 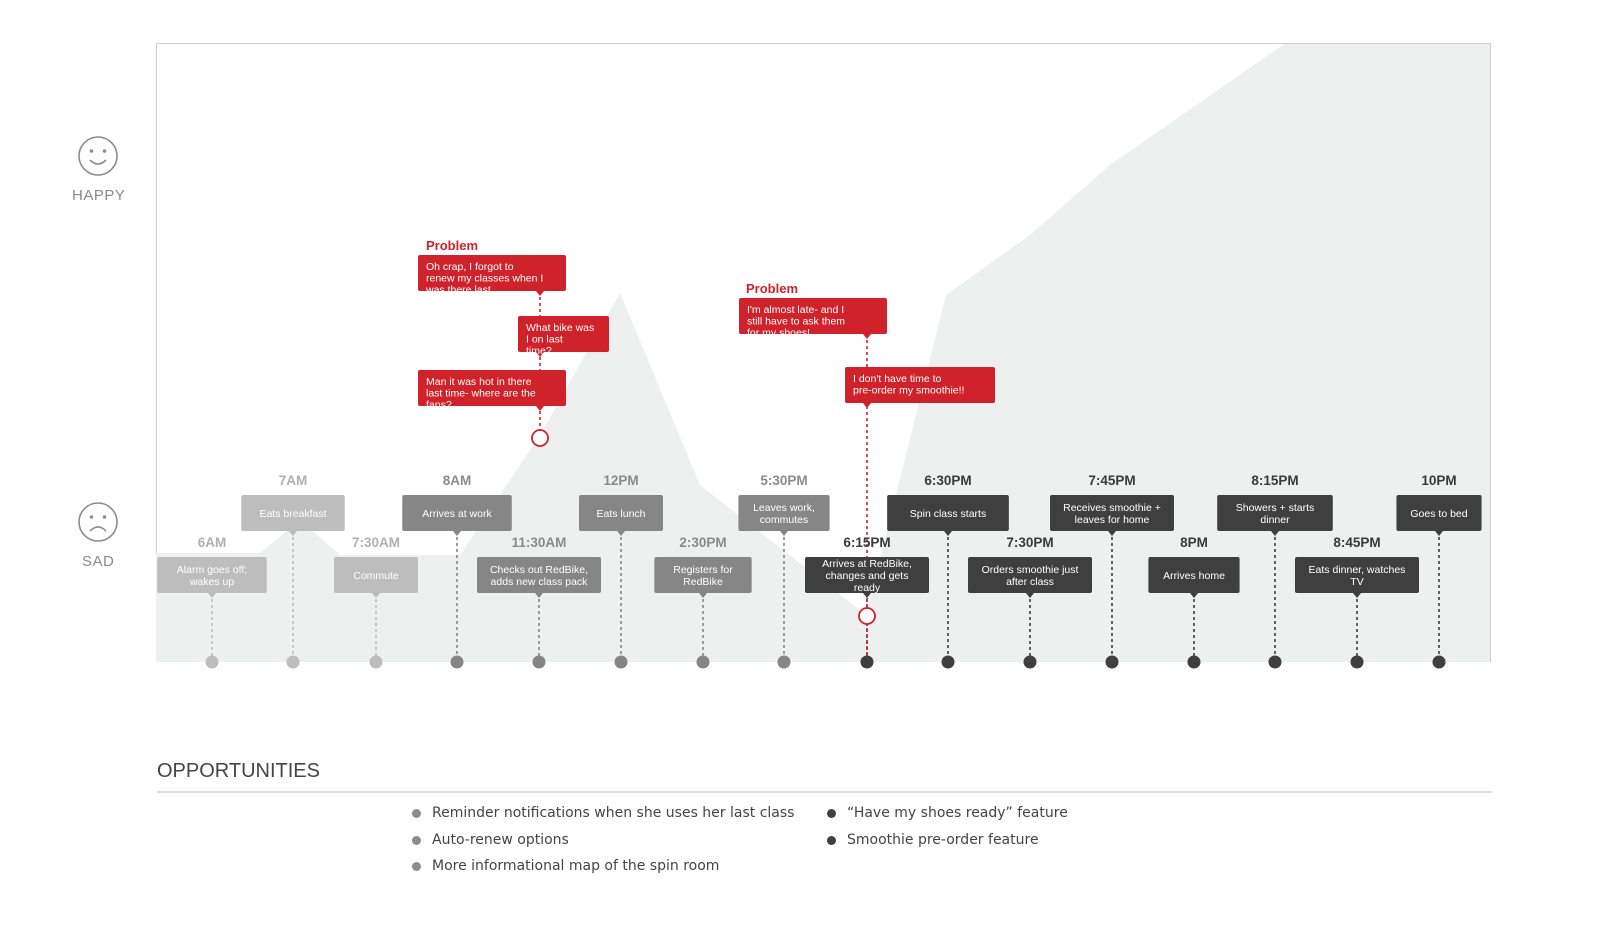 What do you see at coordinates (544, 340) in the screenshot?
I see `problem-note-text: I on last` at bounding box center [544, 340].